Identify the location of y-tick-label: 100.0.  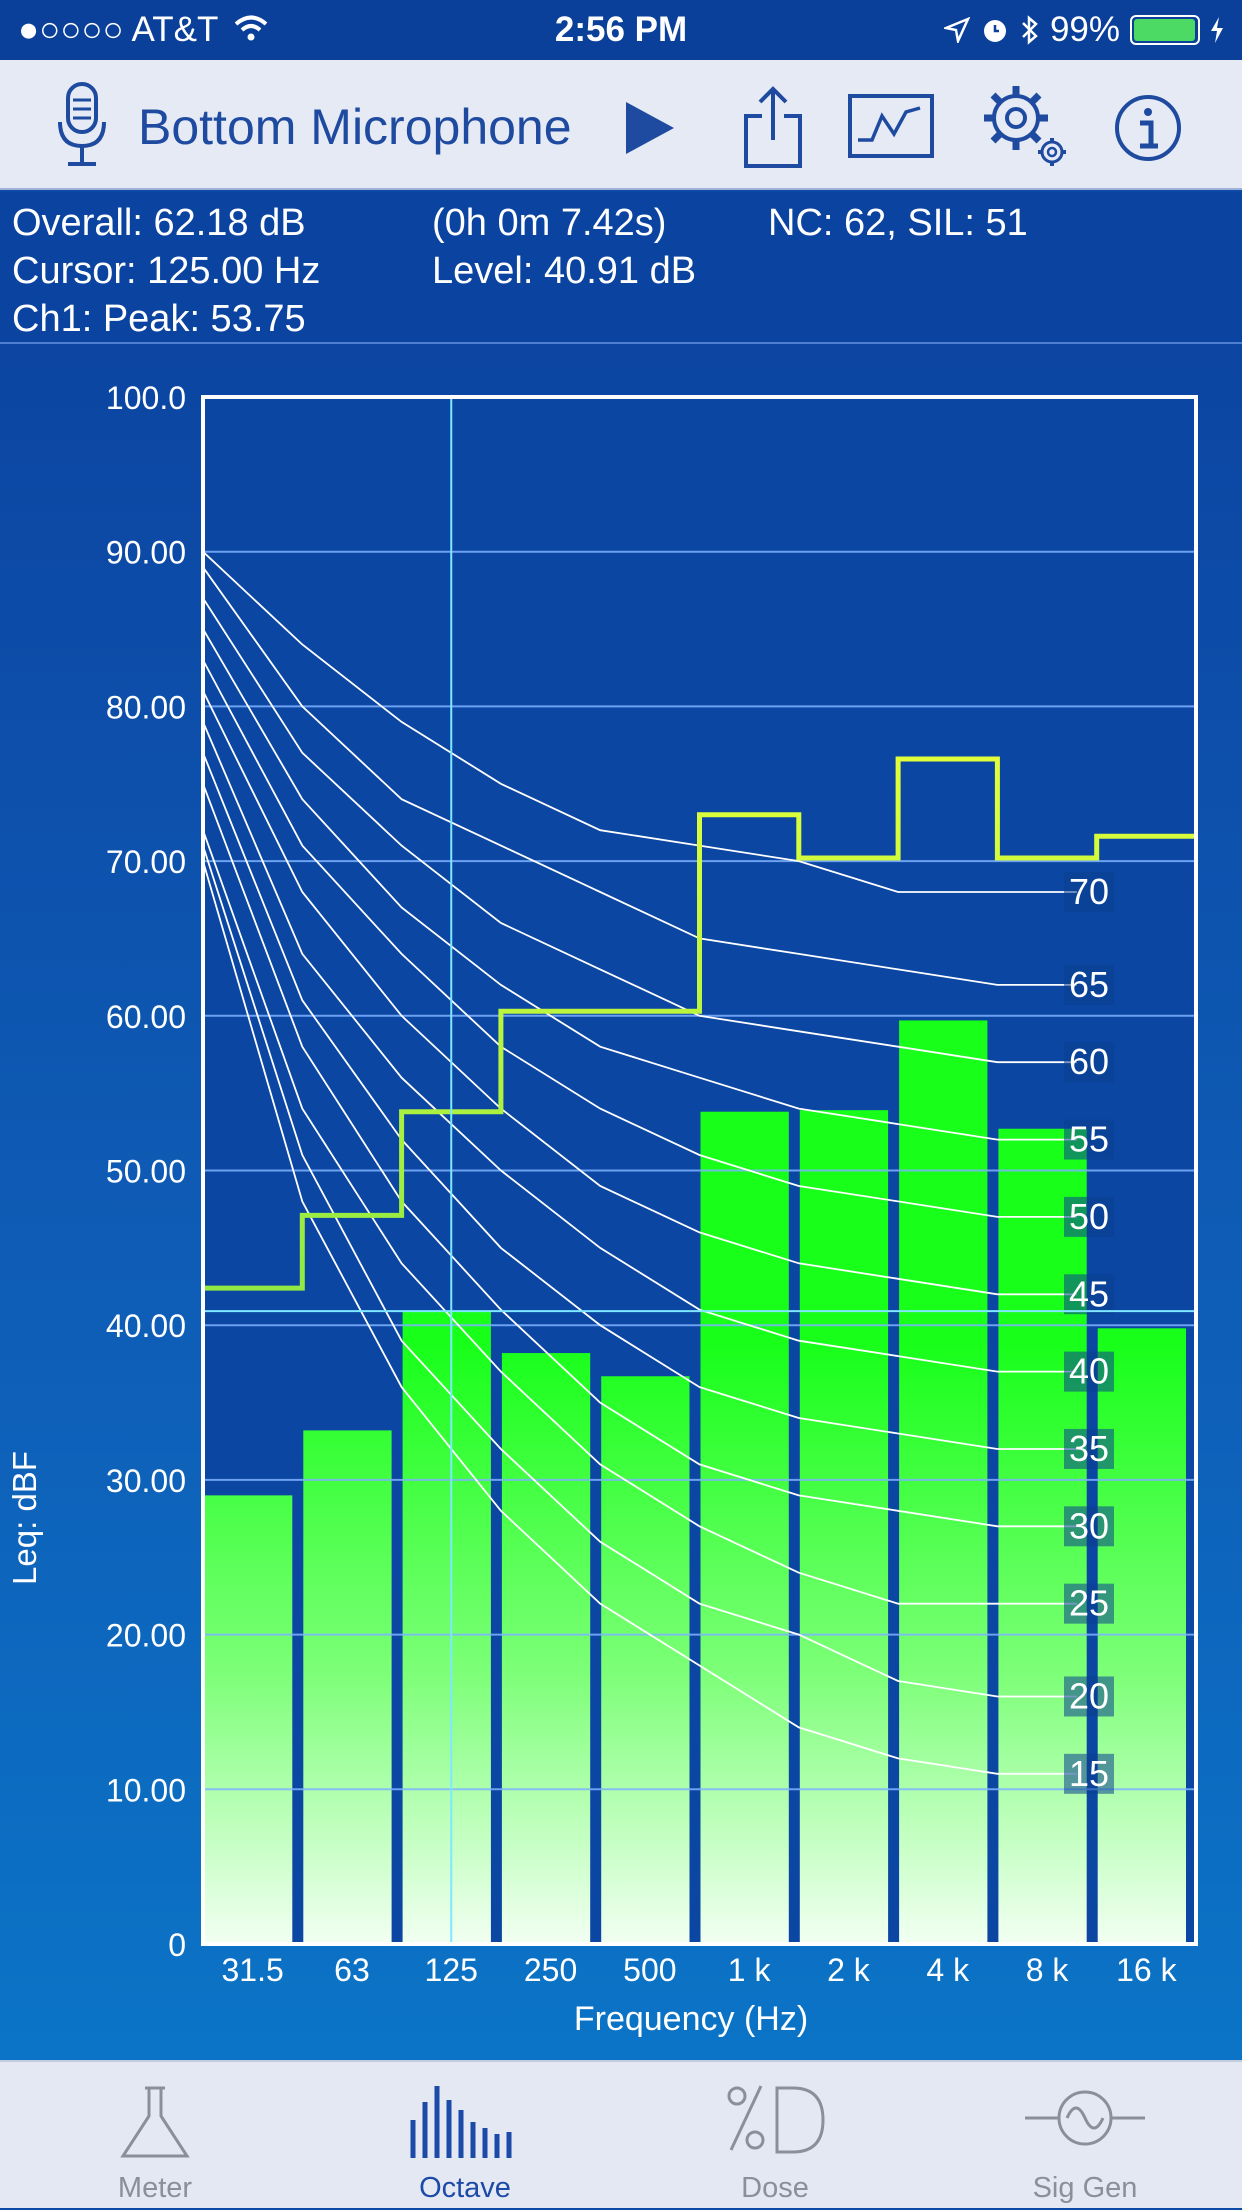
(146, 398).